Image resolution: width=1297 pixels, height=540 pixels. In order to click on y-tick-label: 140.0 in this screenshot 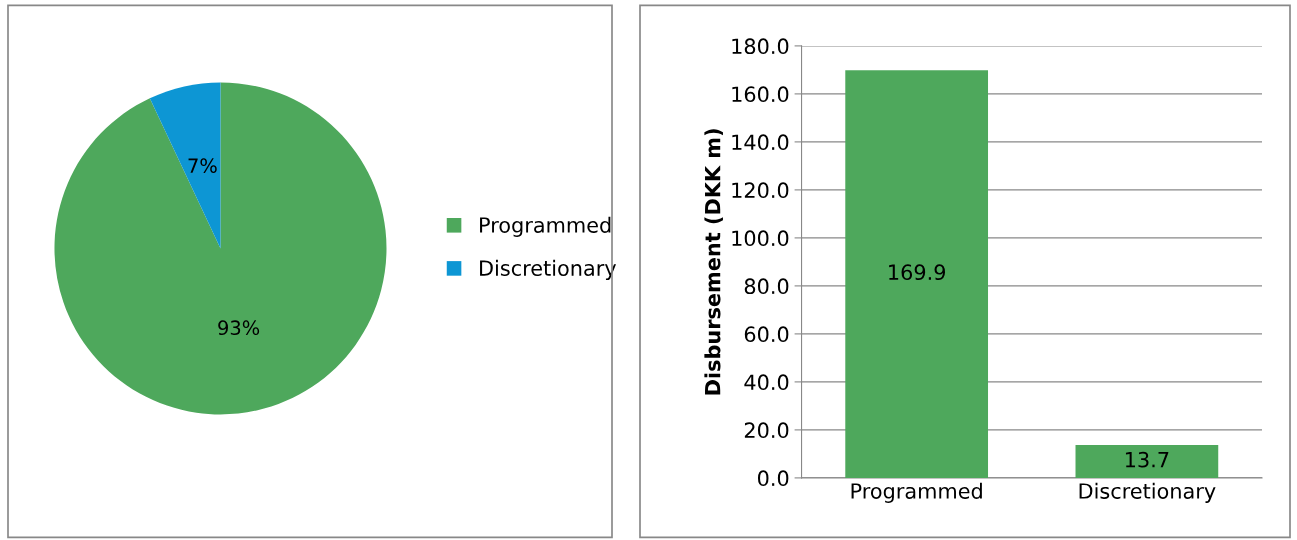, I will do `click(760, 142)`.